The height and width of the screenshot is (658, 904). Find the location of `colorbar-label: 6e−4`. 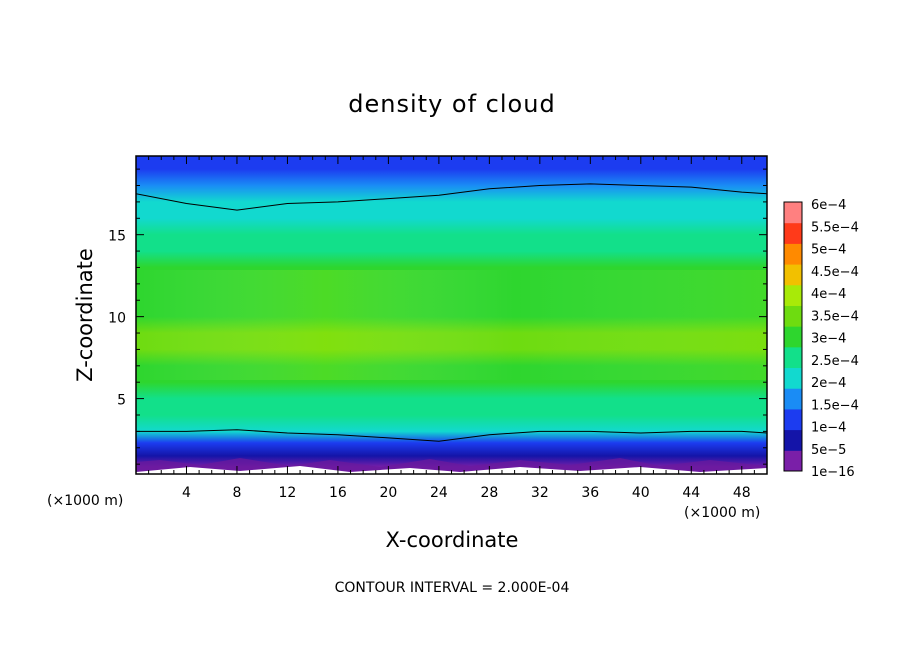

colorbar-label: 6e−4 is located at coordinates (828, 205).